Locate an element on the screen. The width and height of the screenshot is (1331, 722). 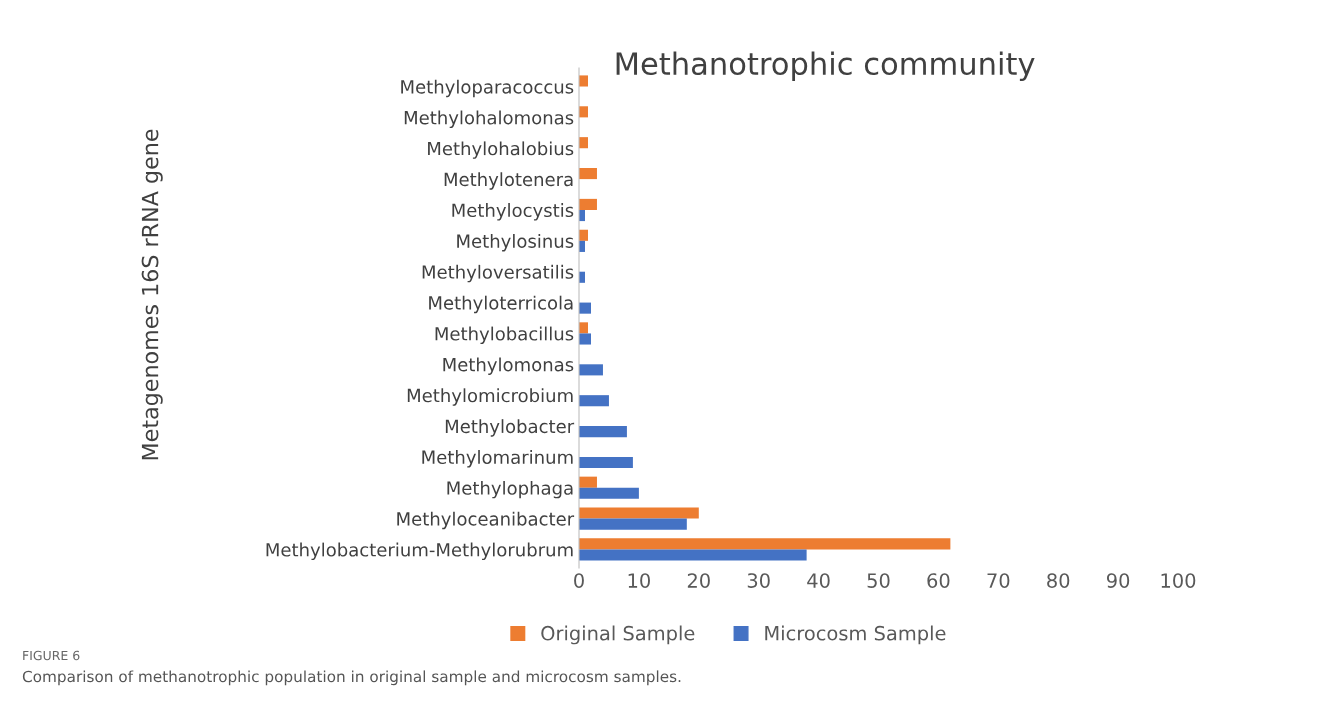
caption: FIGURE 6 is located at coordinates (51, 655).